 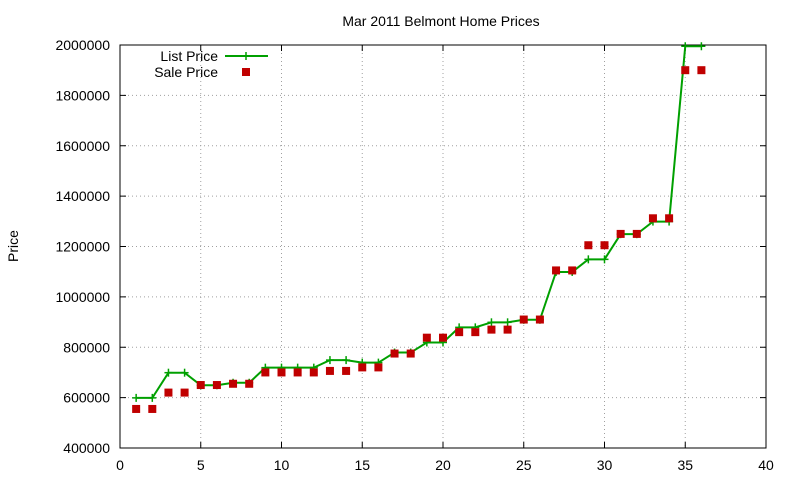 What do you see at coordinates (605, 465) in the screenshot?
I see `x-tick-label: 30` at bounding box center [605, 465].